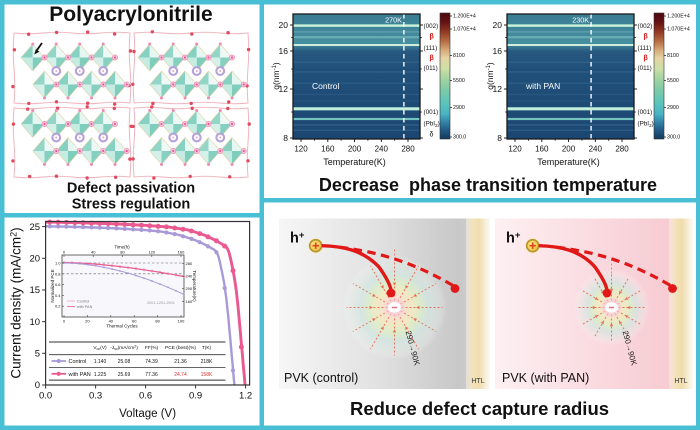  What do you see at coordinates (37, 354) in the screenshot?
I see `svg-text: 5` at bounding box center [37, 354].